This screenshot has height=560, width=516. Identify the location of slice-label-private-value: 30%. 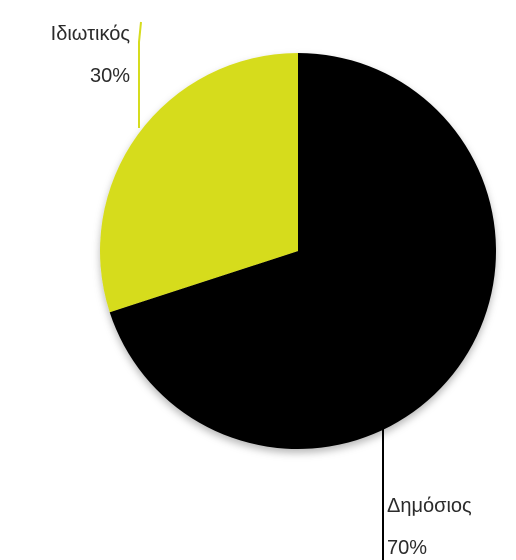
(110, 76).